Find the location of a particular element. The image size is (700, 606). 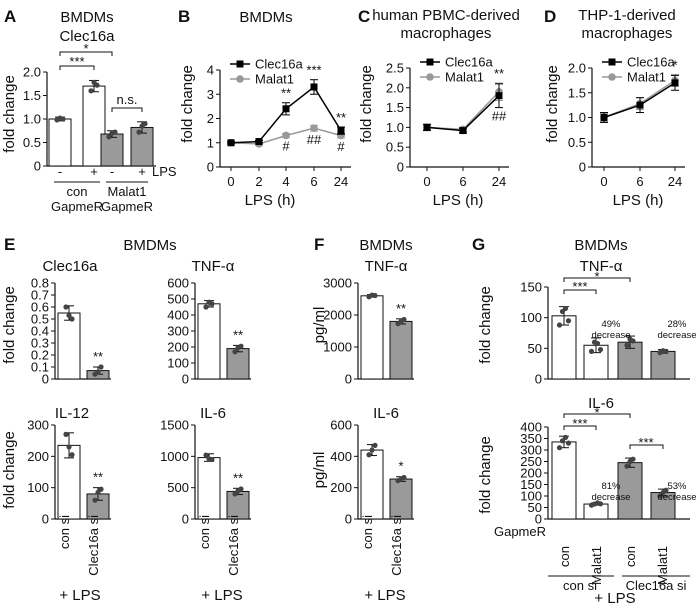

panel-g-il6-y-tick-label: 200 is located at coordinates (531, 473).